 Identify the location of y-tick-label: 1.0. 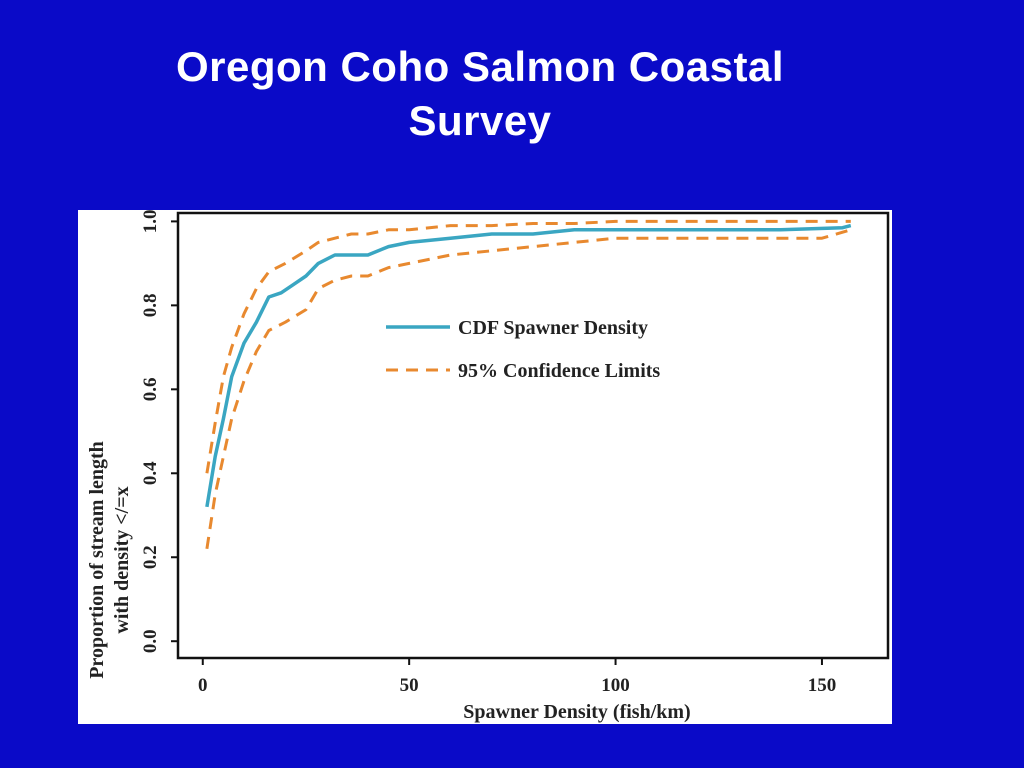
(150, 221).